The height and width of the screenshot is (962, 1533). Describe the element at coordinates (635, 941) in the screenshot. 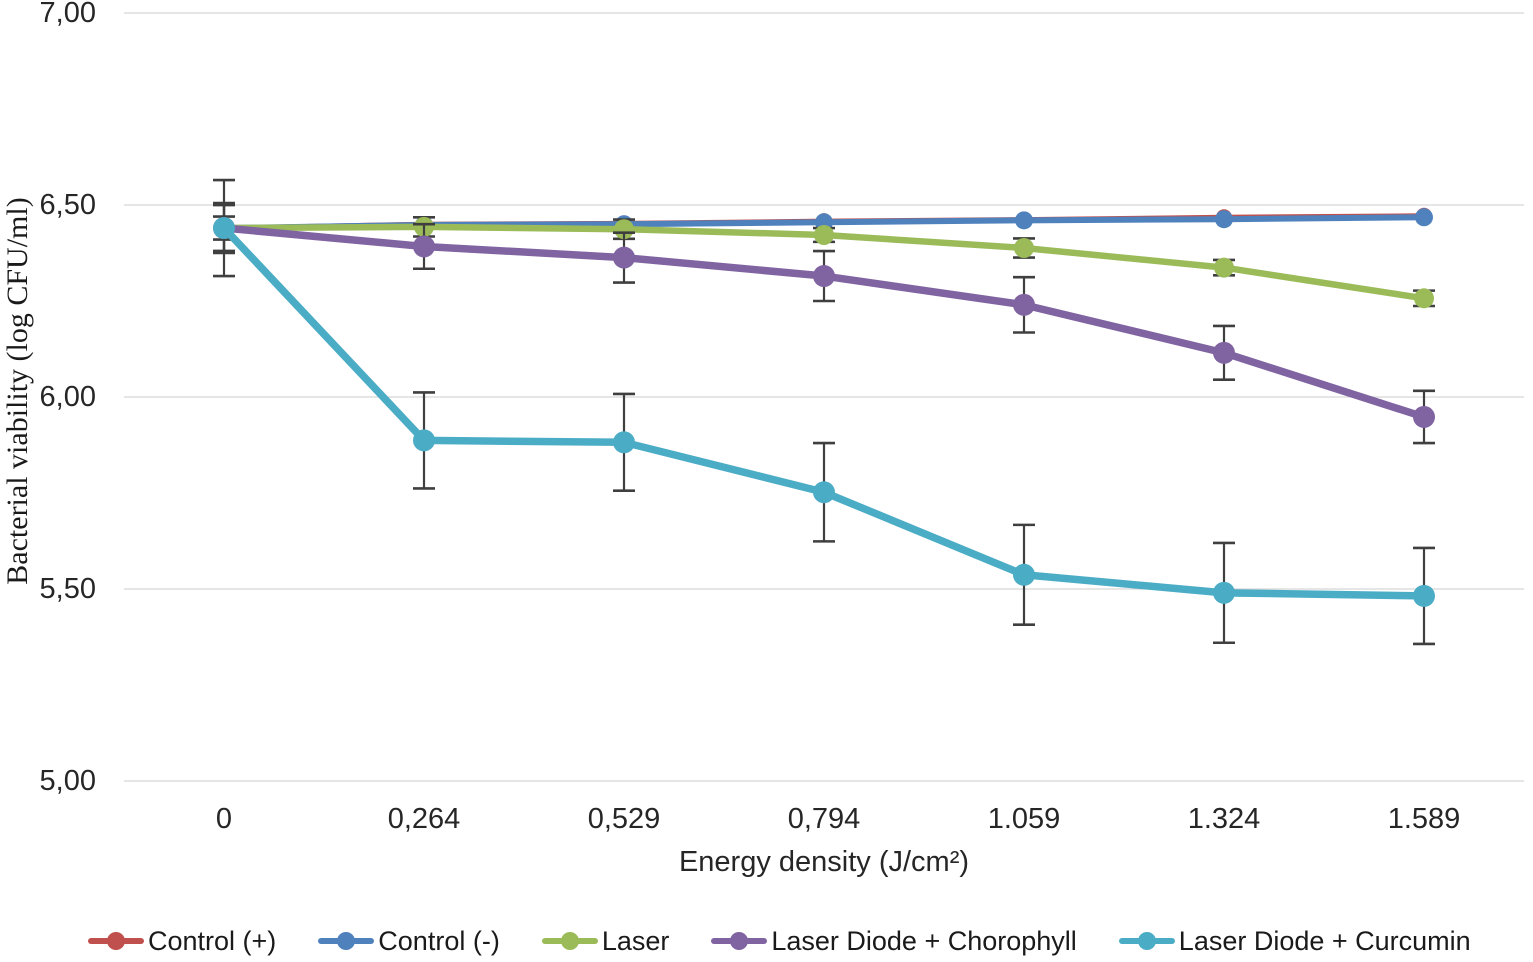

I see `legend-label: Laser` at that location.